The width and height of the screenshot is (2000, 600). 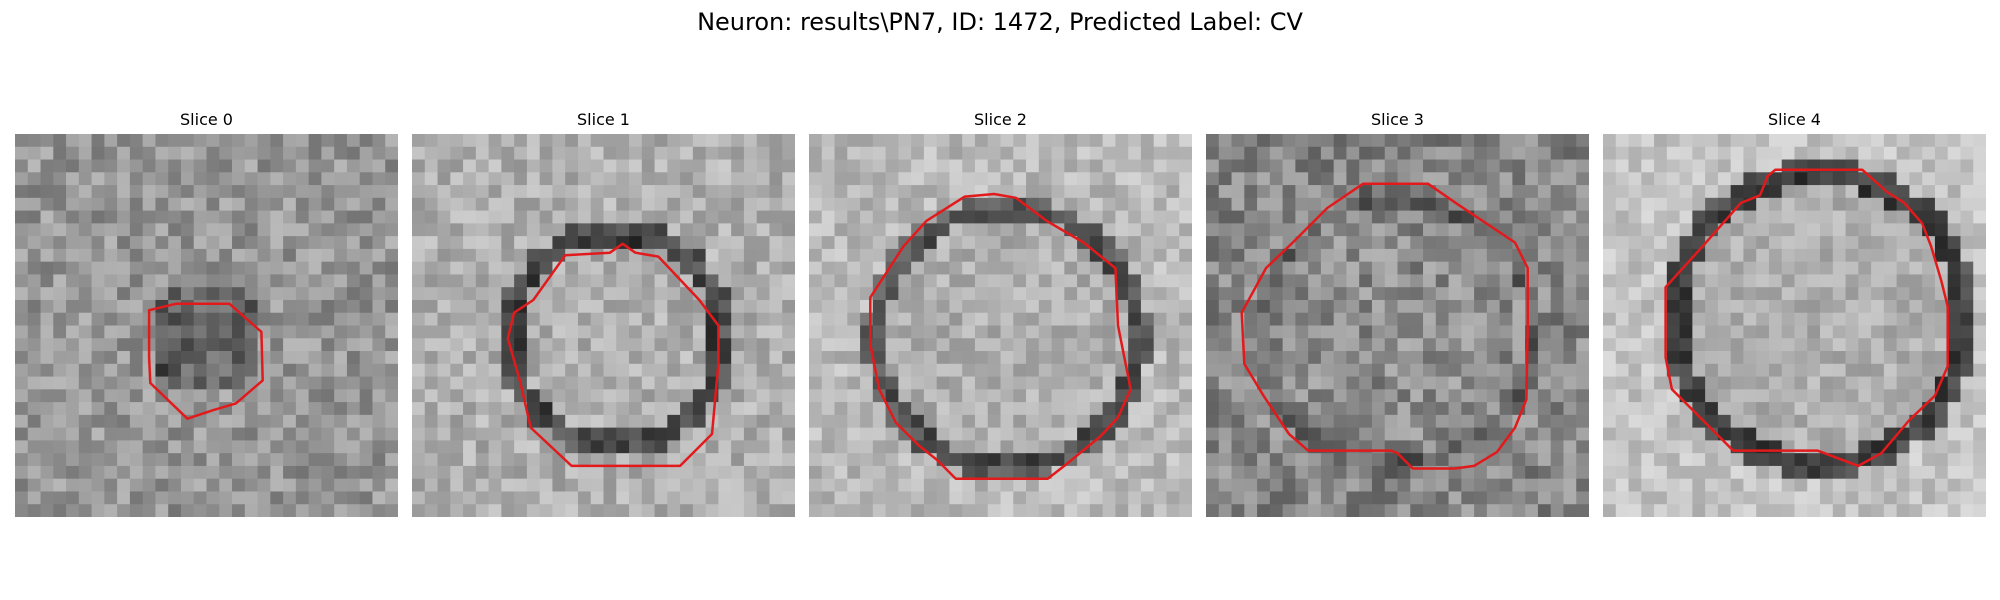 I want to click on slice-title: Slice 0, so click(x=206, y=119).